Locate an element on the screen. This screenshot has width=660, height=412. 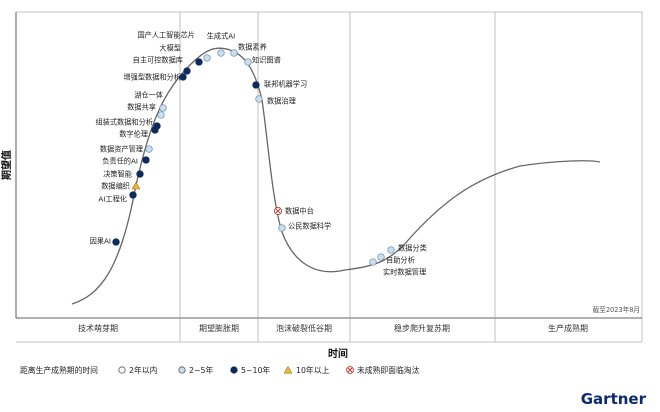
tech-4-label: 负责任的AI is located at coordinates (120, 161).